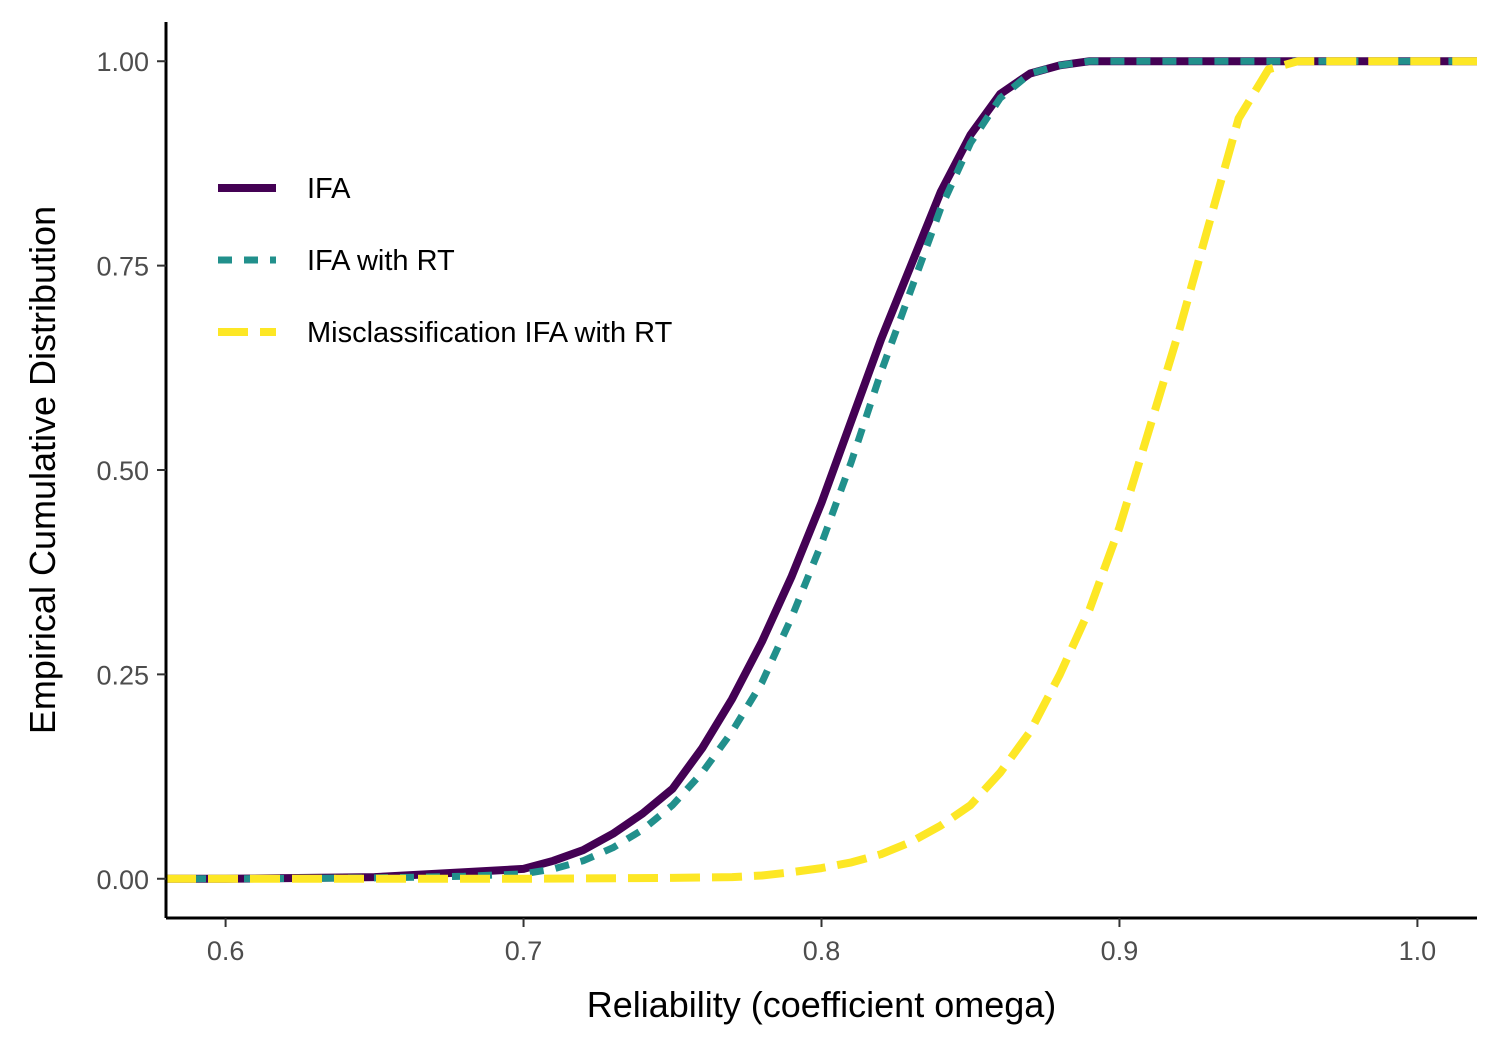 This screenshot has width=1500, height=1055. Describe the element at coordinates (524, 951) in the screenshot. I see `x-tick-label: 0.7` at that location.